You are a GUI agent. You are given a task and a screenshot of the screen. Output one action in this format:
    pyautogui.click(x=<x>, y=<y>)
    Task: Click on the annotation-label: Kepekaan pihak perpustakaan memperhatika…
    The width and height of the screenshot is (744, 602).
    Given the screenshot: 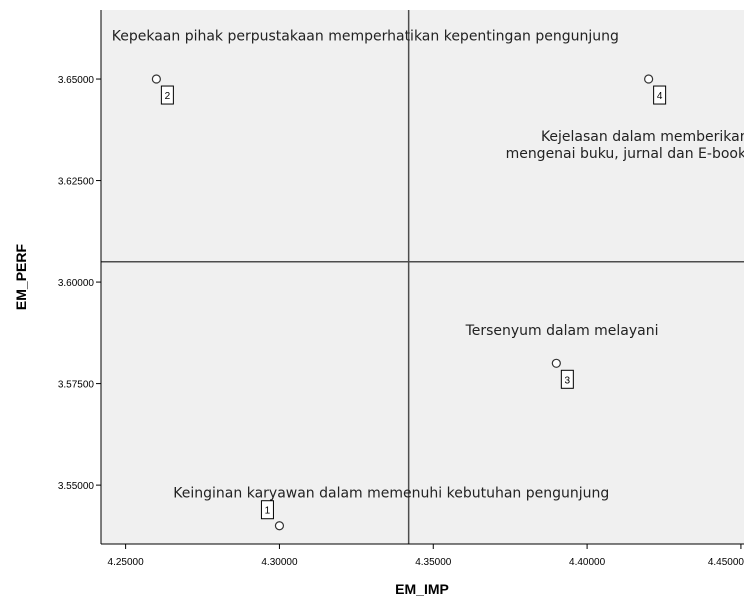 What is the action you would take?
    pyautogui.click(x=365, y=36)
    